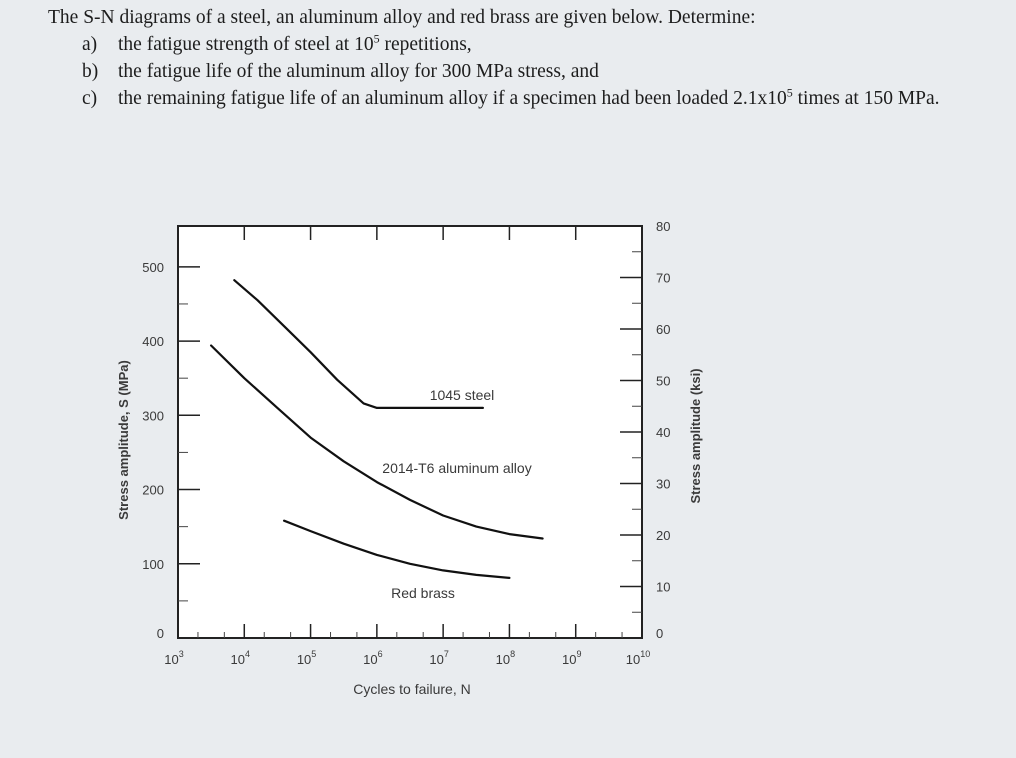  What do you see at coordinates (306, 658) in the screenshot?
I see `x-tick-label-5: 10⁵` at bounding box center [306, 658].